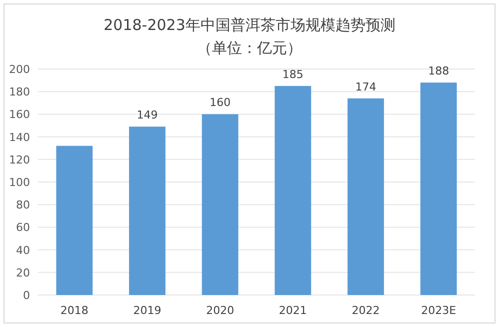 The height and width of the screenshot is (327, 499). Describe the element at coordinates (19, 69) in the screenshot. I see `y-tick-label: 200` at that location.